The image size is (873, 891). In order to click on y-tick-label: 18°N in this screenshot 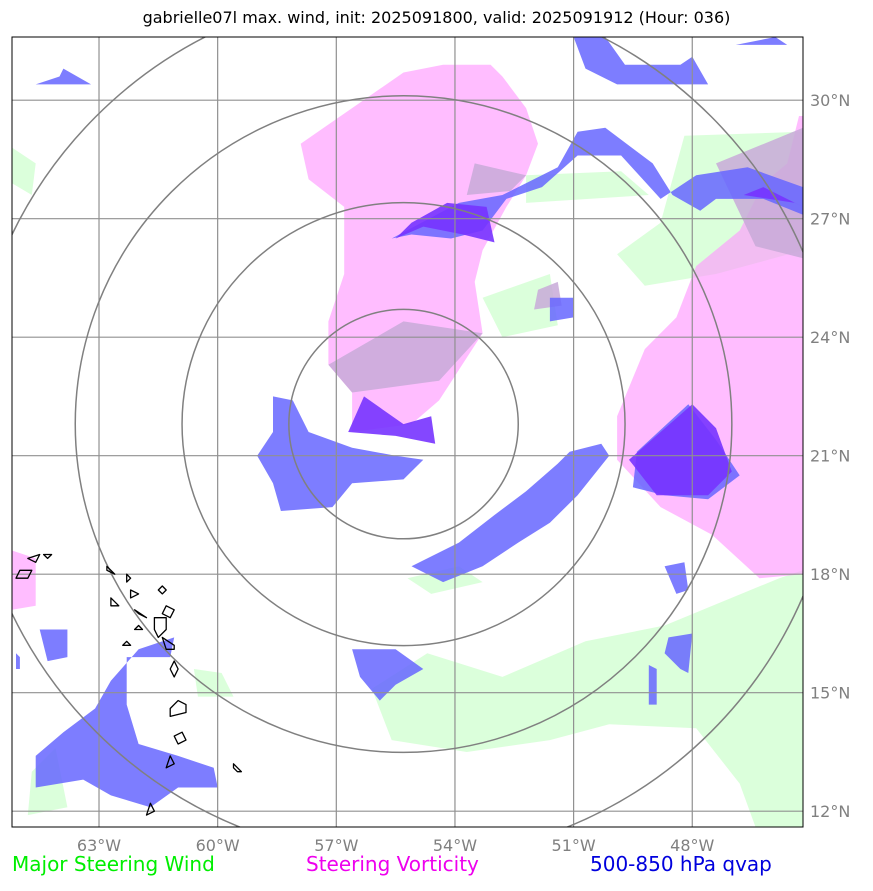, I will do `click(830, 574)`.